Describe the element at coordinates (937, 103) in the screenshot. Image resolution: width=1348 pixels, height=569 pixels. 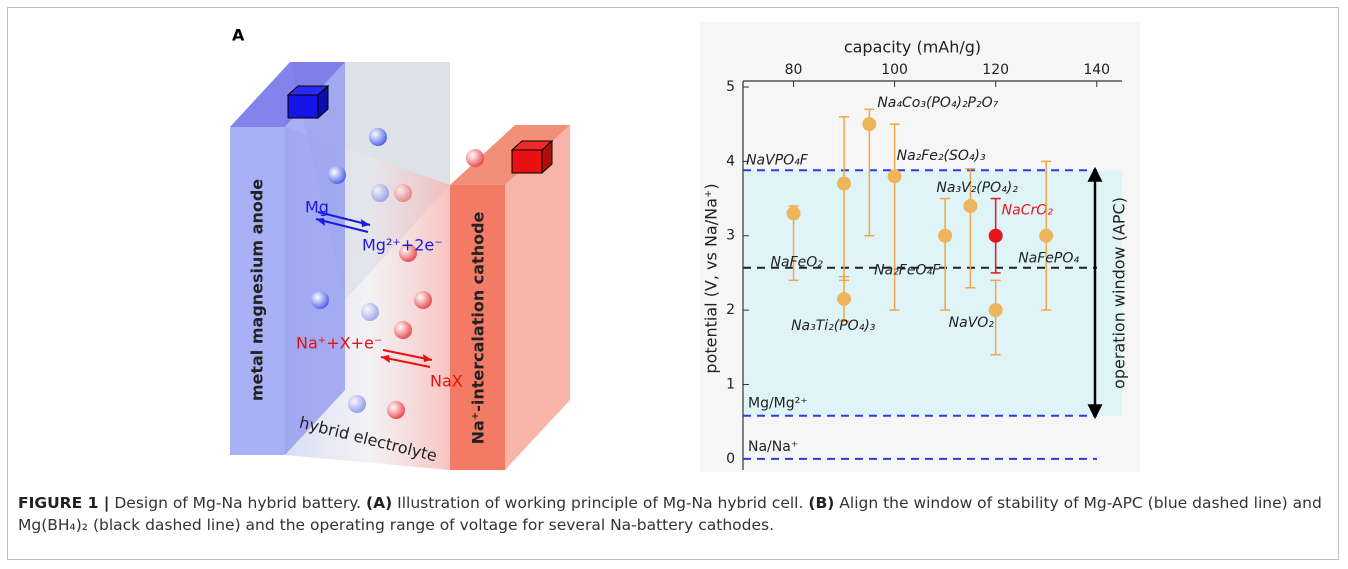
I see `point-label: Na₄Co₃(PO₄)₂P₂O₇` at that location.